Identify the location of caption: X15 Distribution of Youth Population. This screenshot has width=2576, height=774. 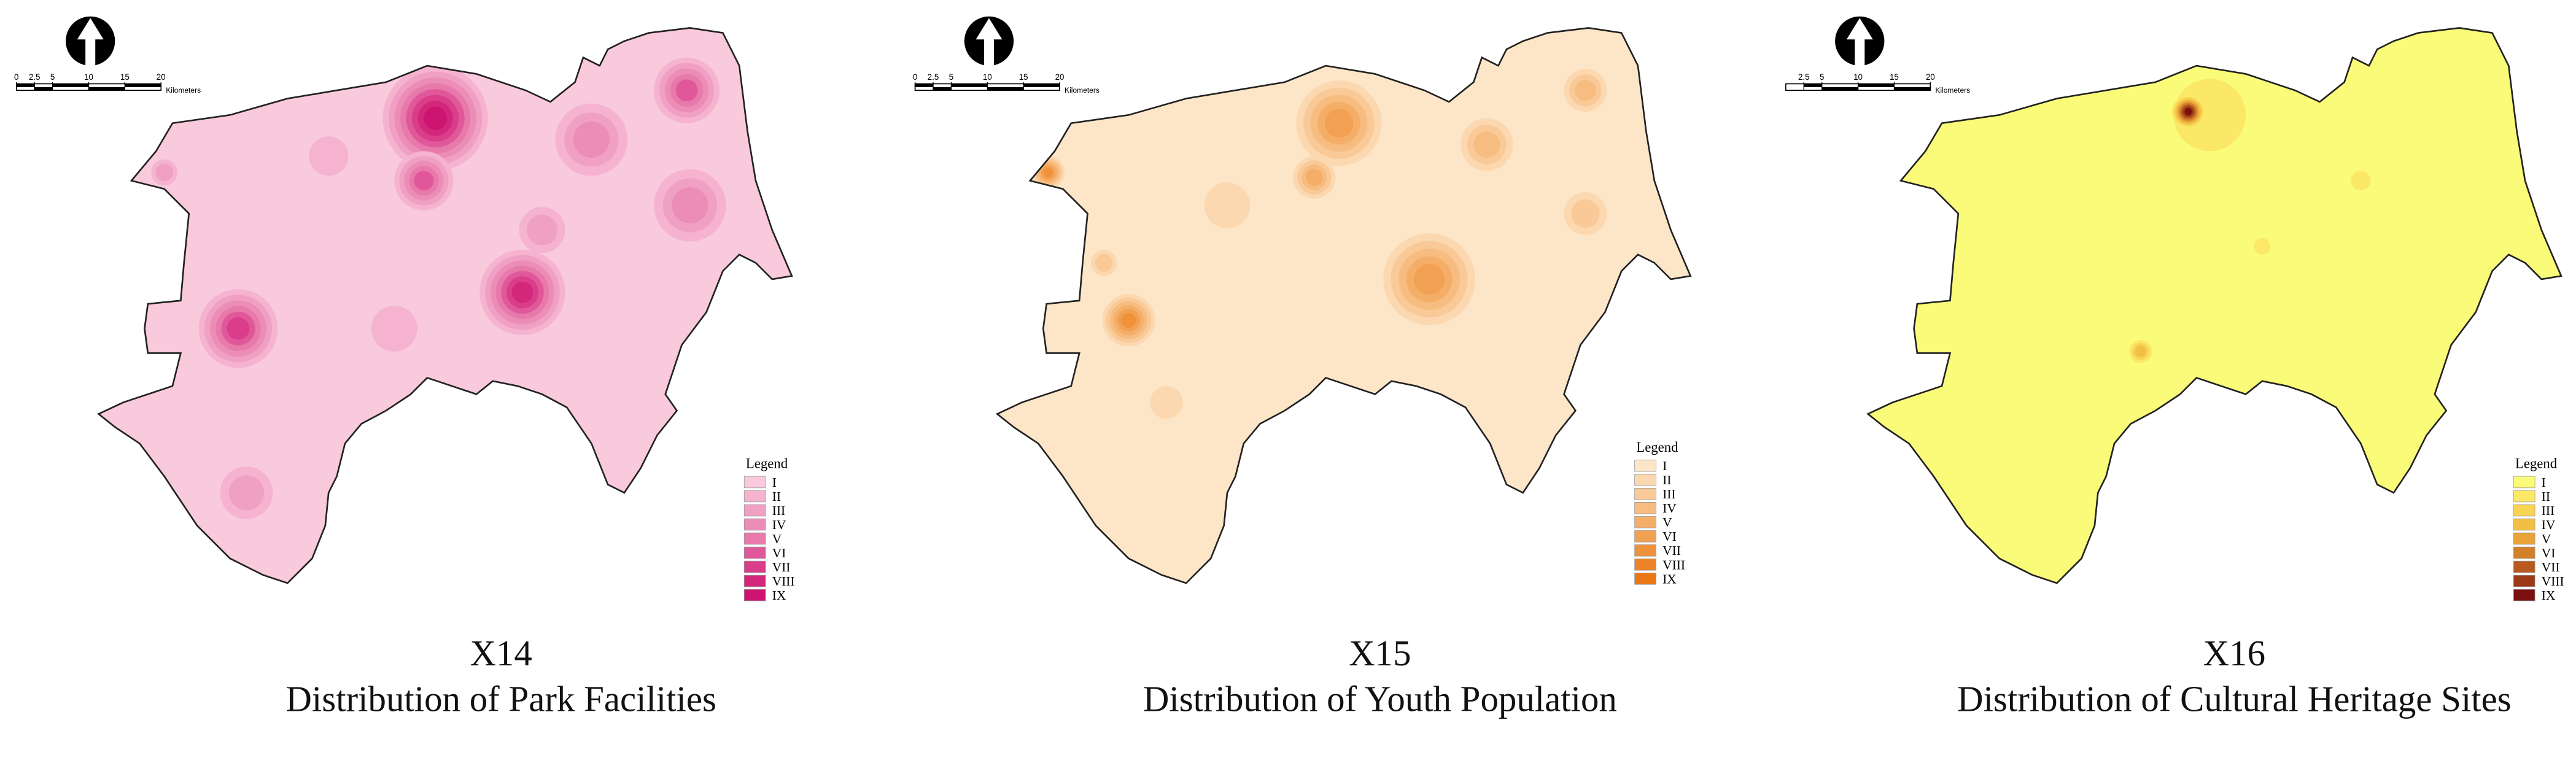
(1380, 677).